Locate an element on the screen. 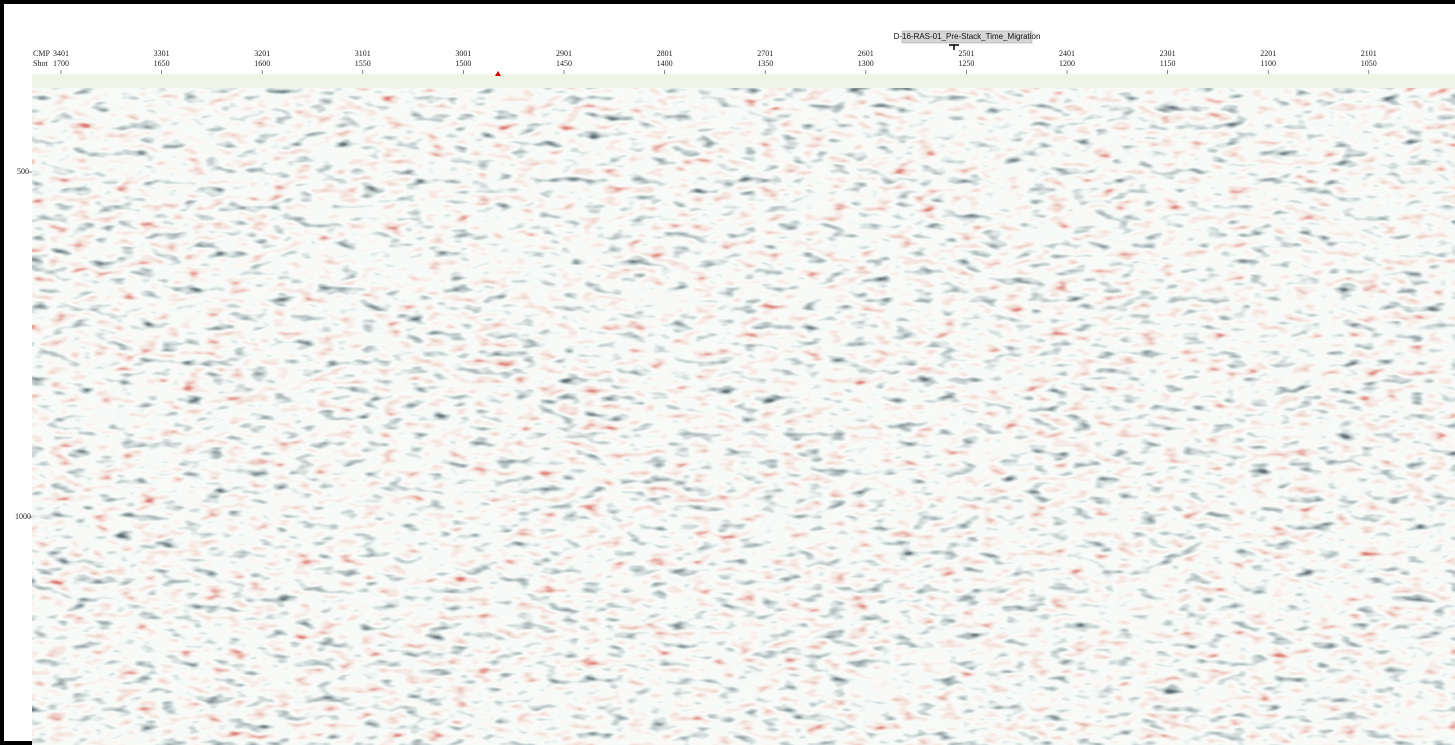 The height and width of the screenshot is (745, 1455). cmp-label: 2201 is located at coordinates (1268, 53).